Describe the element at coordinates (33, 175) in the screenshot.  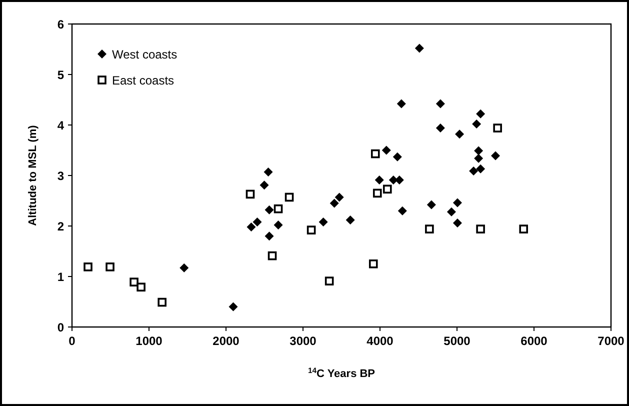
I see `y-axis-title: Altitude to MSL (m)` at that location.